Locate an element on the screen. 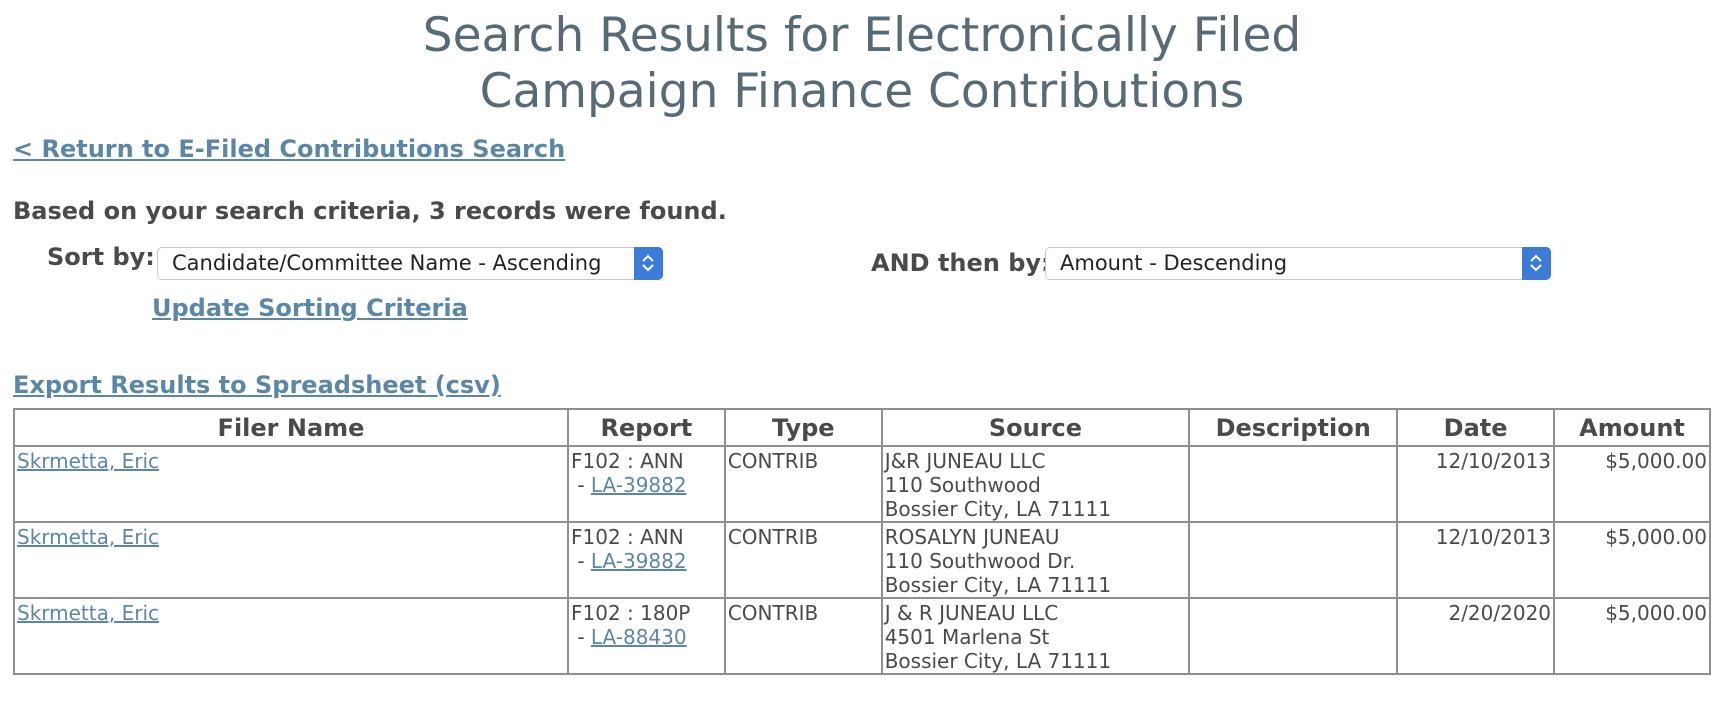 Image resolution: width=1724 pixels, height=704 pixels. sort-by-select: Candidate/Committee Name - Ascending is located at coordinates (410, 263).